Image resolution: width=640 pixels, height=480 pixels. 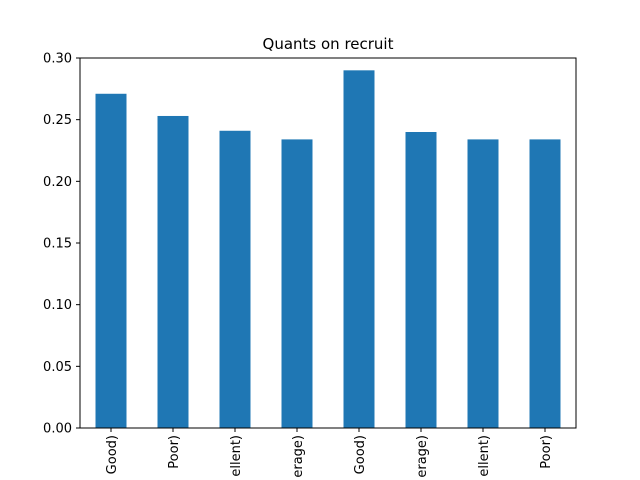 What do you see at coordinates (236, 456) in the screenshot?
I see `x-tick-label-2: ellent)` at bounding box center [236, 456].